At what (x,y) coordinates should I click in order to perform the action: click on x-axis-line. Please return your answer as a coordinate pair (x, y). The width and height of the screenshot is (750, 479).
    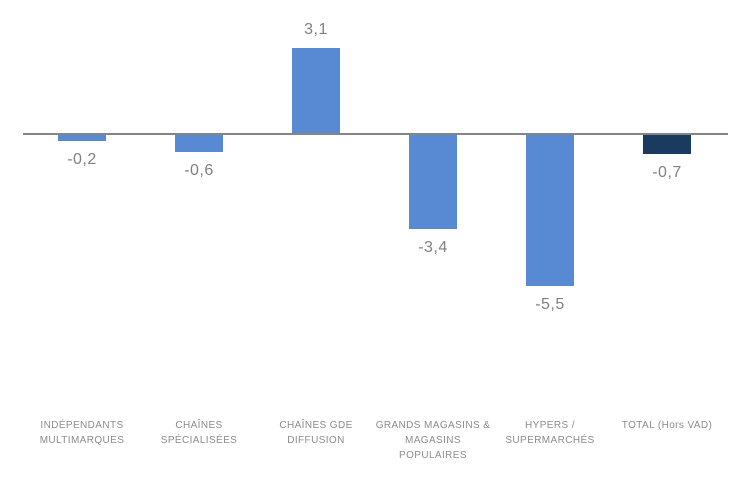
    Looking at the image, I should click on (375, 134).